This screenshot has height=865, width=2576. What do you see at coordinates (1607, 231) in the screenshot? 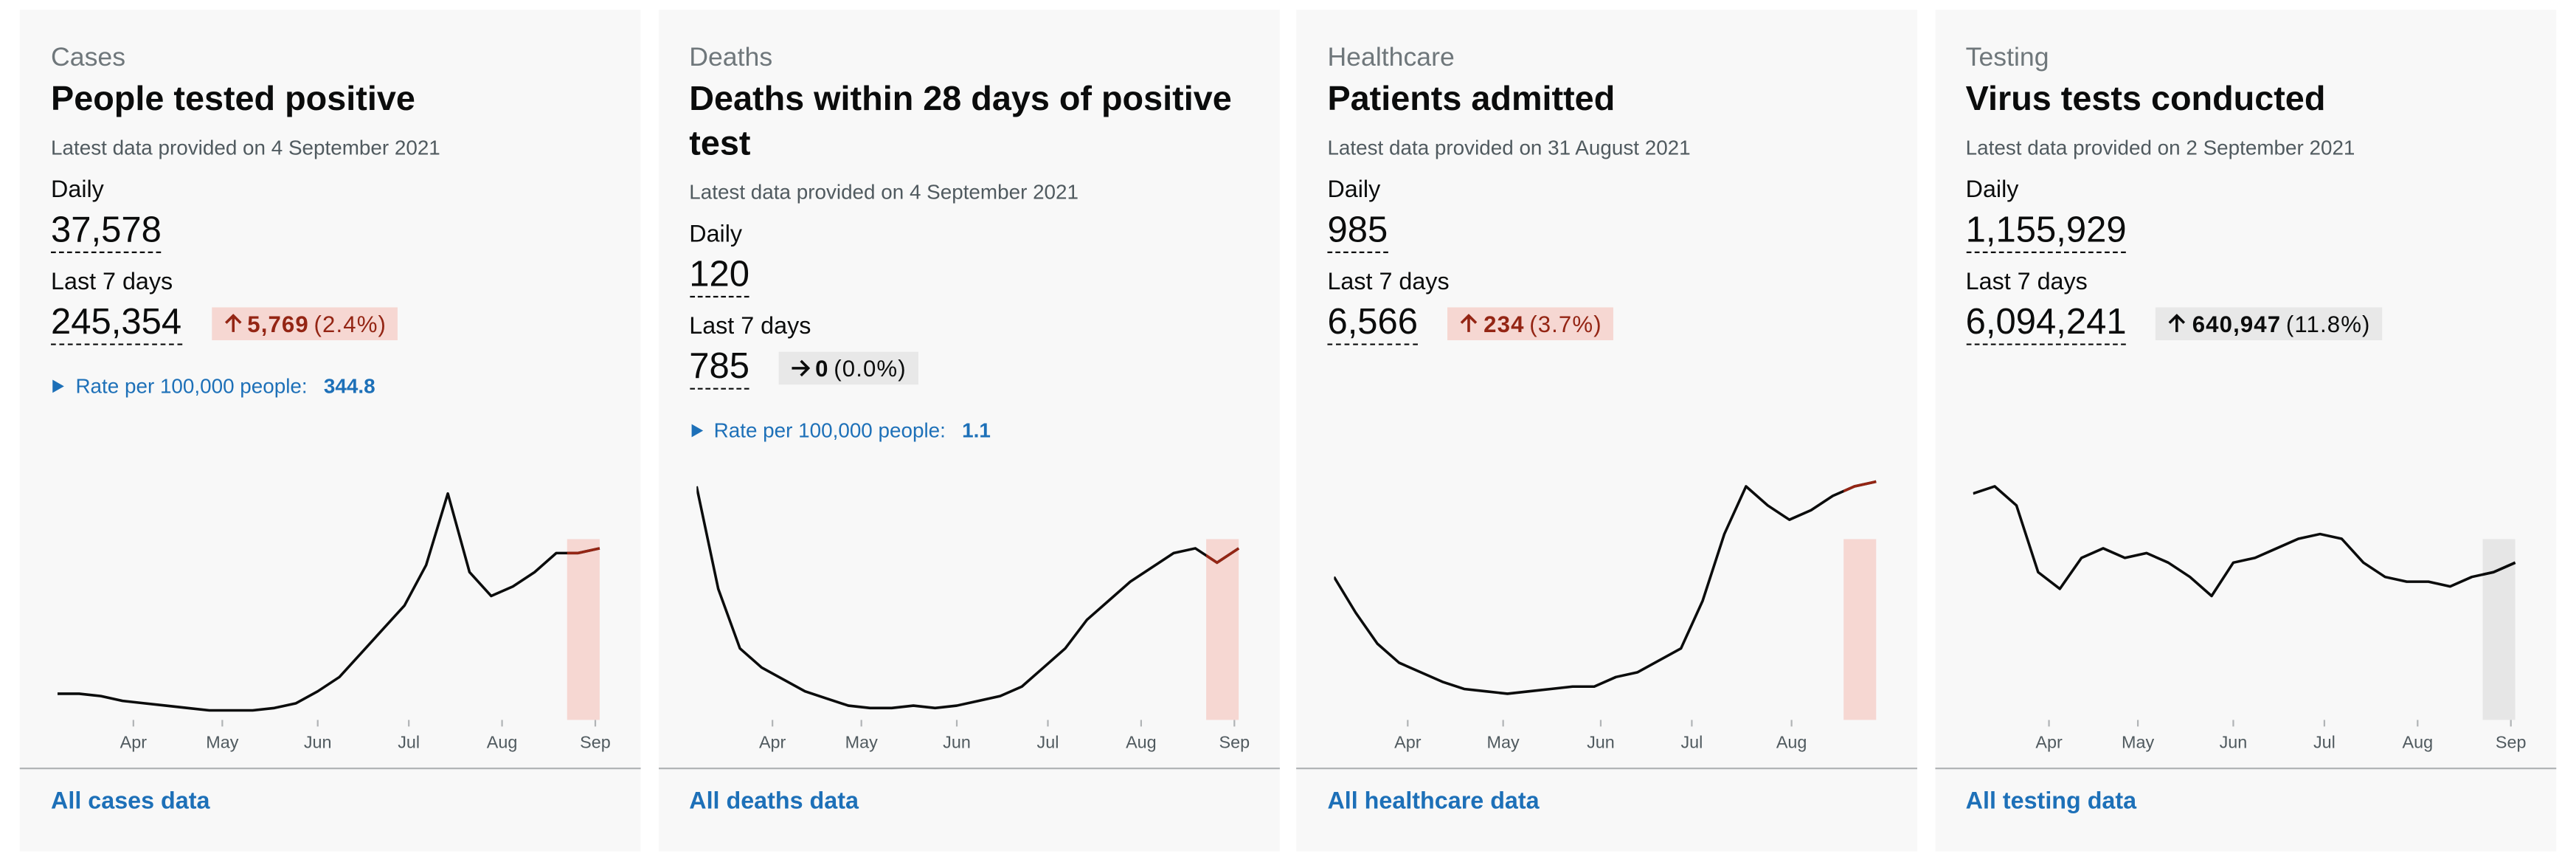
I see `daily-row: 985` at bounding box center [1607, 231].